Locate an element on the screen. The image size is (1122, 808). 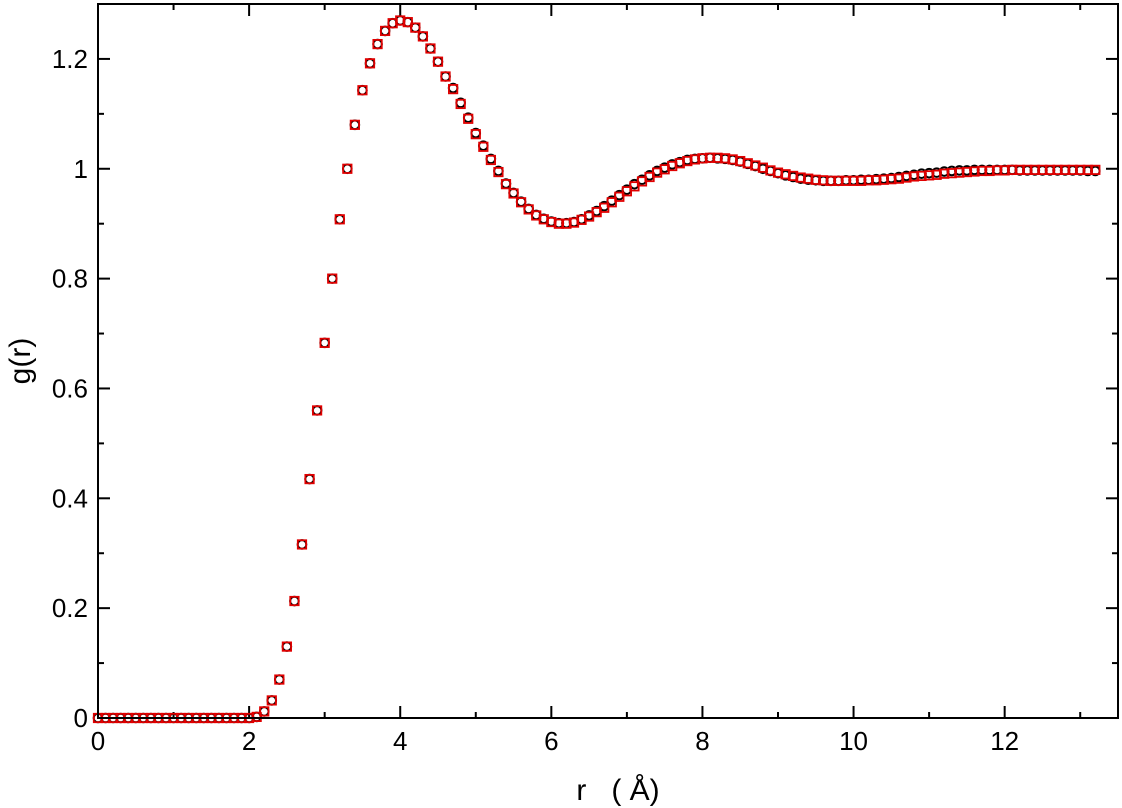
y-tick-label: 1.2 is located at coordinates (70, 59).